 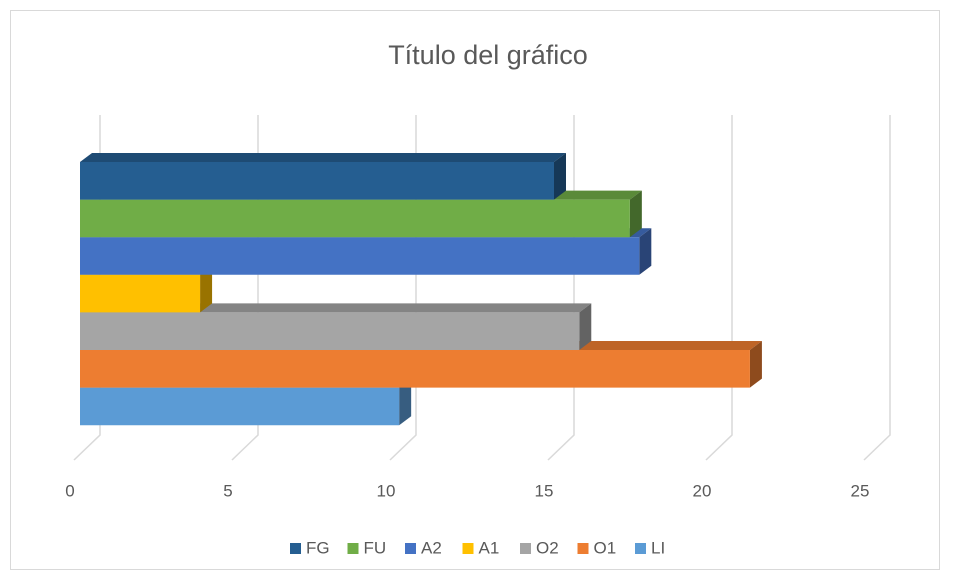 I want to click on legend-label: A1, so click(x=489, y=547).